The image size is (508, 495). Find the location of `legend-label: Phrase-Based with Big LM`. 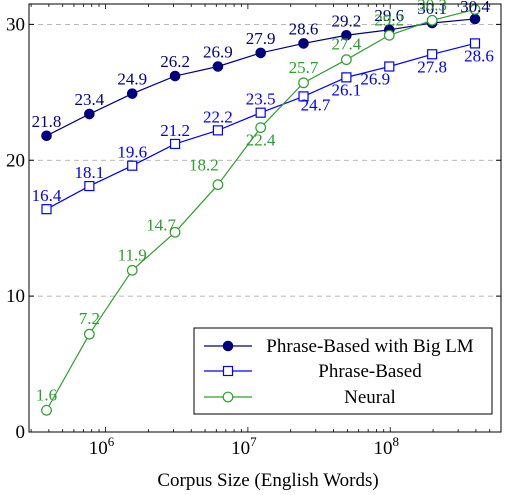

legend-label: Phrase-Based with Big LM is located at coordinates (370, 346).